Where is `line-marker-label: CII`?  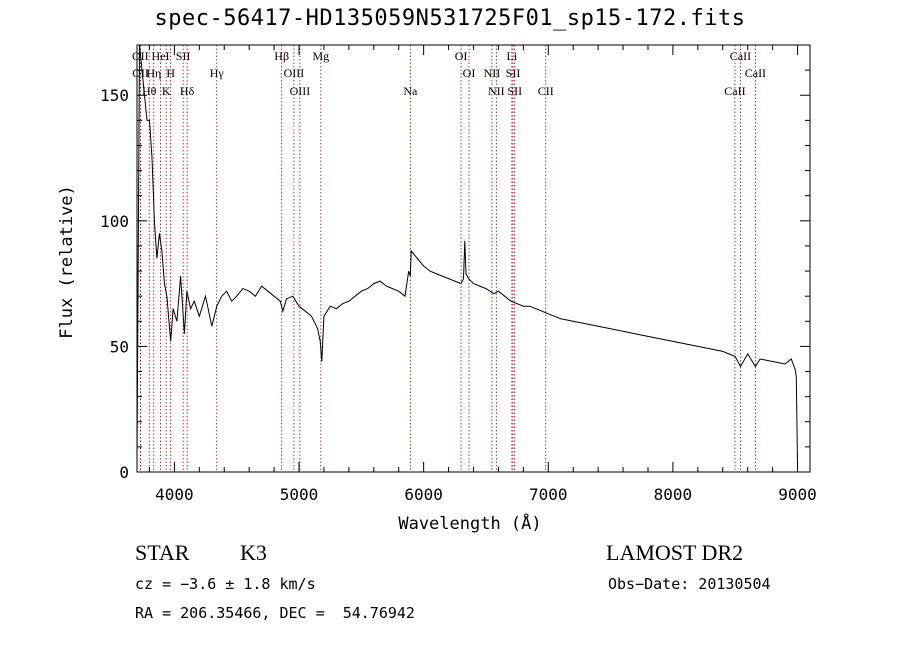
line-marker-label: CII is located at coordinates (546, 91).